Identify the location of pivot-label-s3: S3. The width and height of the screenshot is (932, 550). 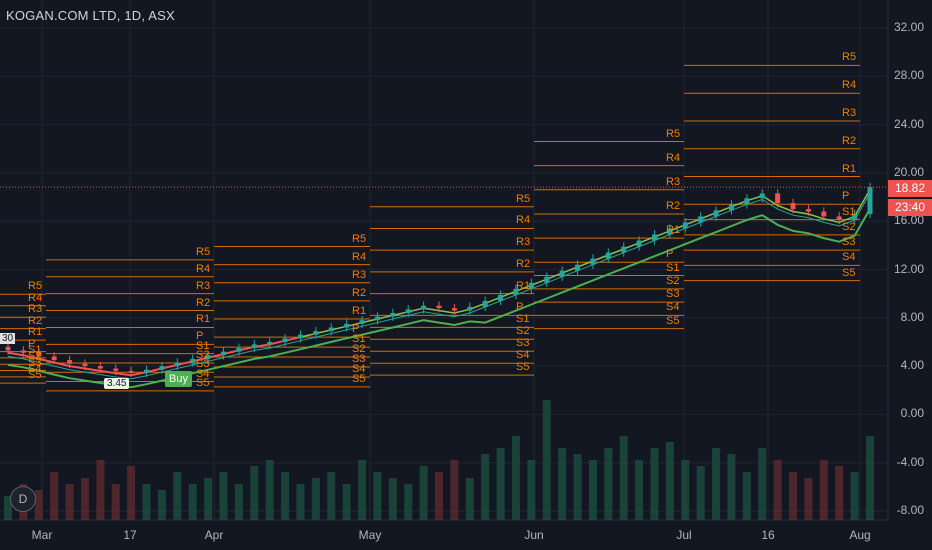
(523, 343).